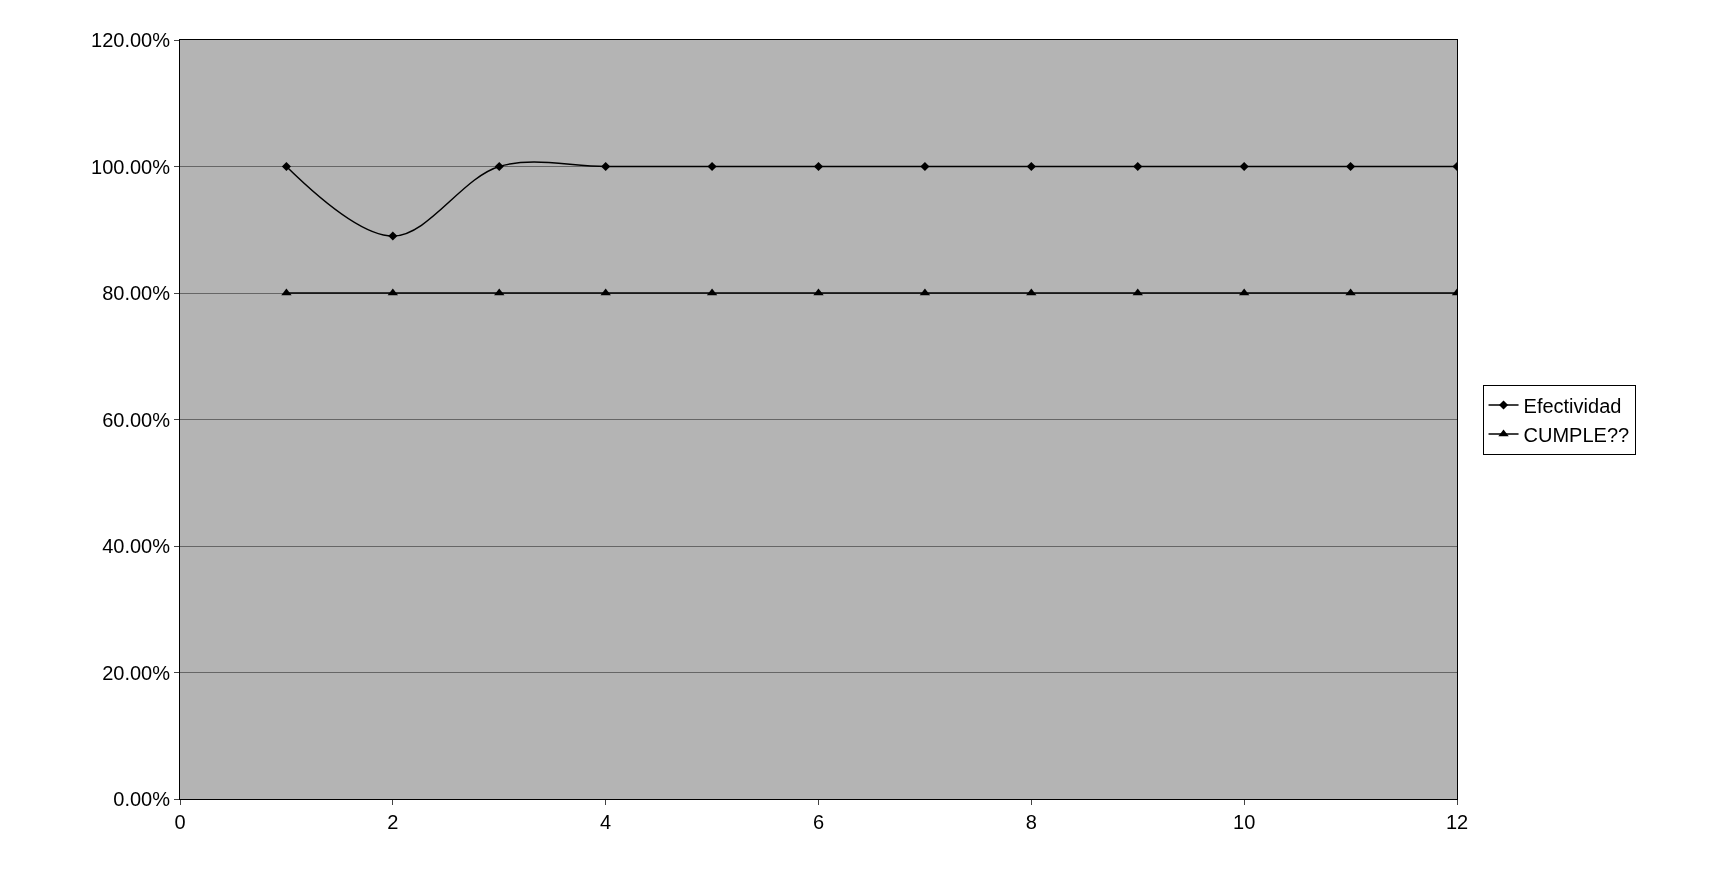  Describe the element at coordinates (1572, 405) in the screenshot. I see `legend-label: Efectividad` at that location.